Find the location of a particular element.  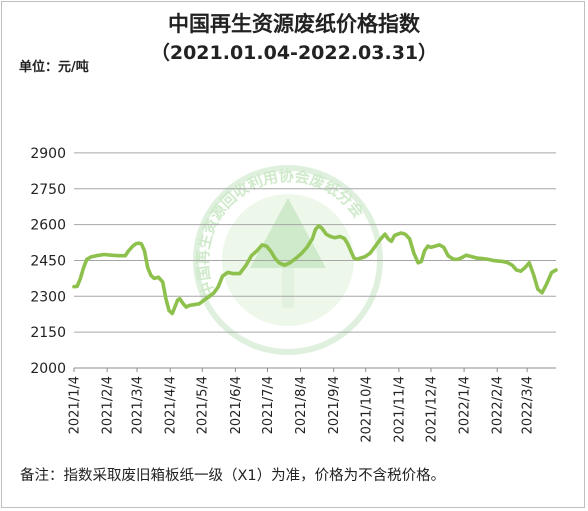

unit-label: 单位：元/吨 is located at coordinates (54, 67).